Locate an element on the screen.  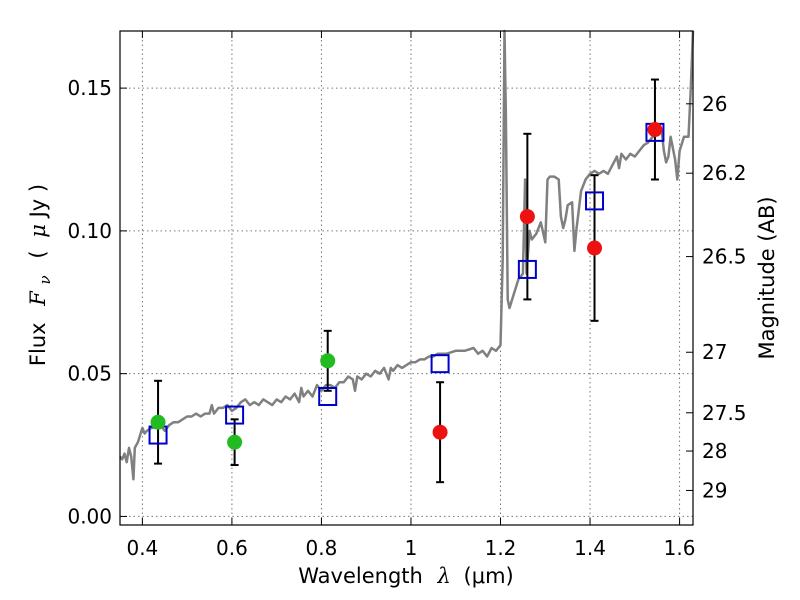
x-axis-unit: (μm) is located at coordinates (489, 576).